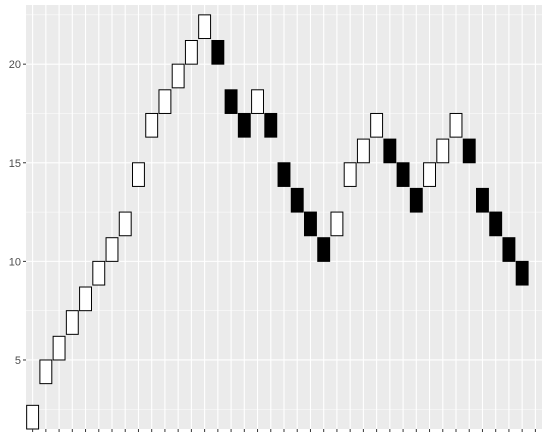 The image size is (549, 442). What do you see at coordinates (15, 164) in the screenshot?
I see `y-tick-label: 15` at bounding box center [15, 164].